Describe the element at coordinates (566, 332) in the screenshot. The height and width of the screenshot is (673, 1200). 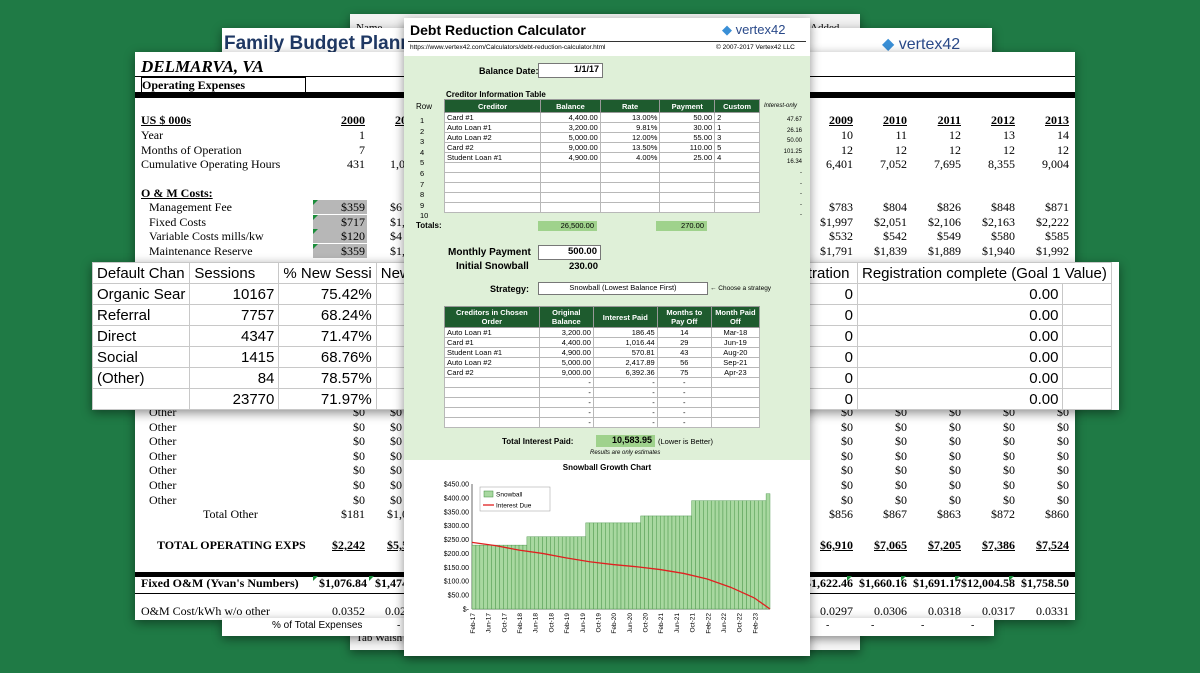
I see `payoff-original-balance: 3,200.00` at that location.